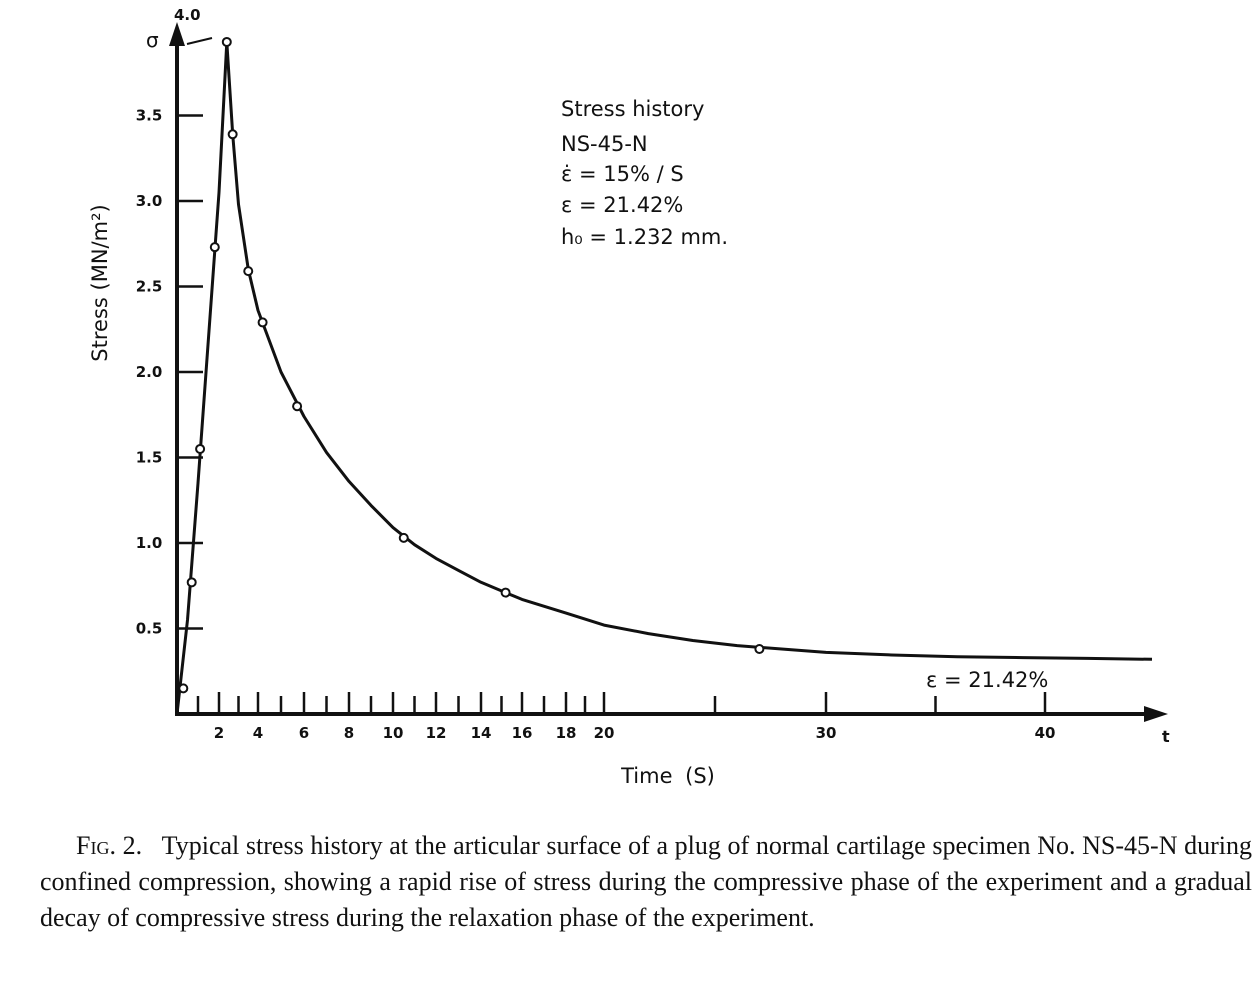 The width and height of the screenshot is (1256, 991). Describe the element at coordinates (1045, 733) in the screenshot. I see `x-tick-label: 40` at that location.